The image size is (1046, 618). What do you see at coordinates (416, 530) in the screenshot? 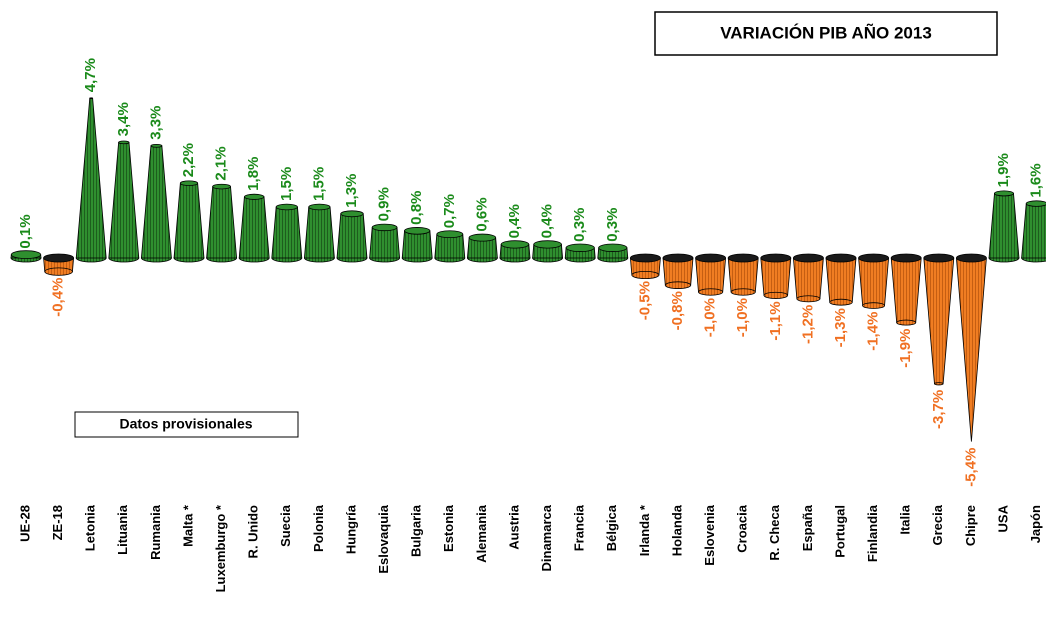
I see `x-tick-label: Bulgaria` at bounding box center [416, 530].